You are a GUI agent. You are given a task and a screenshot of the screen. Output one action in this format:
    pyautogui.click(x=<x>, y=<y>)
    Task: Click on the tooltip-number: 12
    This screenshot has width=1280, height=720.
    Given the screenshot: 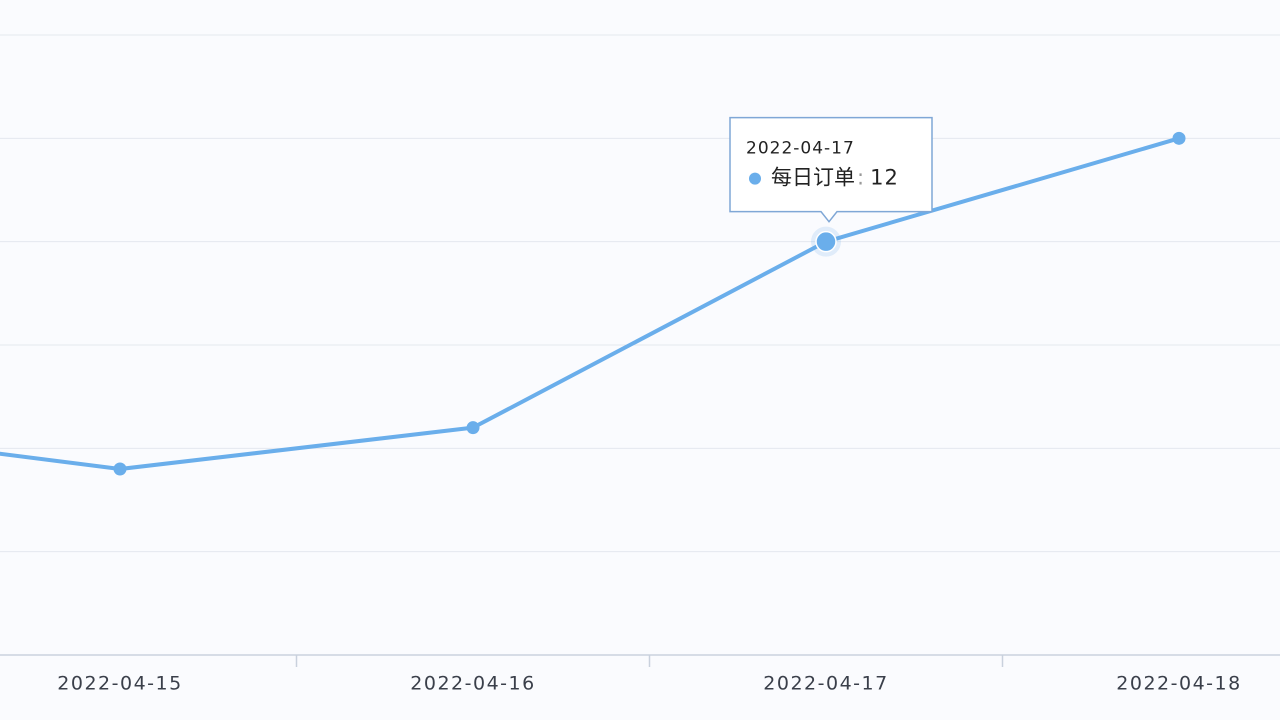 What is the action you would take?
    pyautogui.click(x=884, y=178)
    